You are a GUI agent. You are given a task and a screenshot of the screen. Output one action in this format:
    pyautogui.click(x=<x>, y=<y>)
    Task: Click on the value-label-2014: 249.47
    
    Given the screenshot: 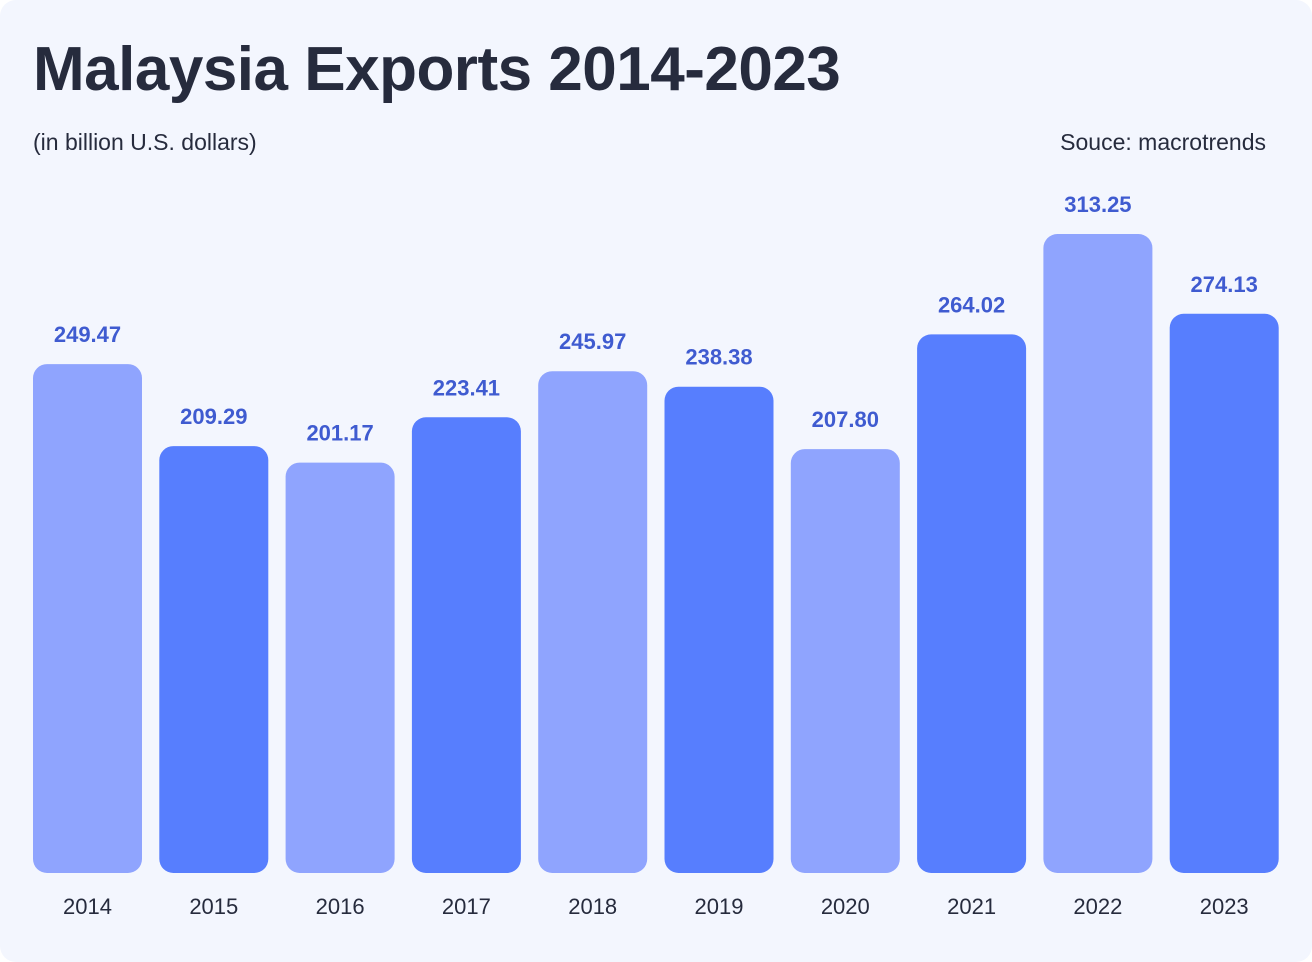 What is the action you would take?
    pyautogui.click(x=87, y=334)
    